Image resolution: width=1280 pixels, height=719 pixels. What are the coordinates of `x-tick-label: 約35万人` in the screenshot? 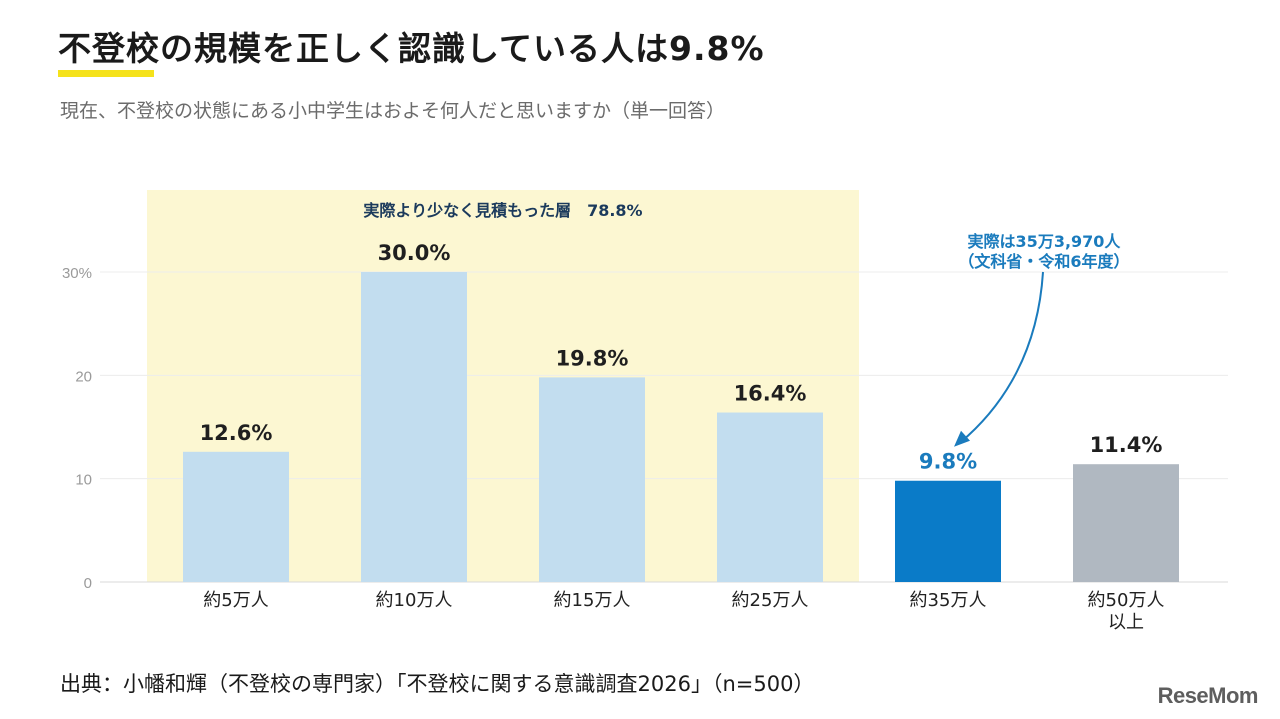 It's located at (948, 600).